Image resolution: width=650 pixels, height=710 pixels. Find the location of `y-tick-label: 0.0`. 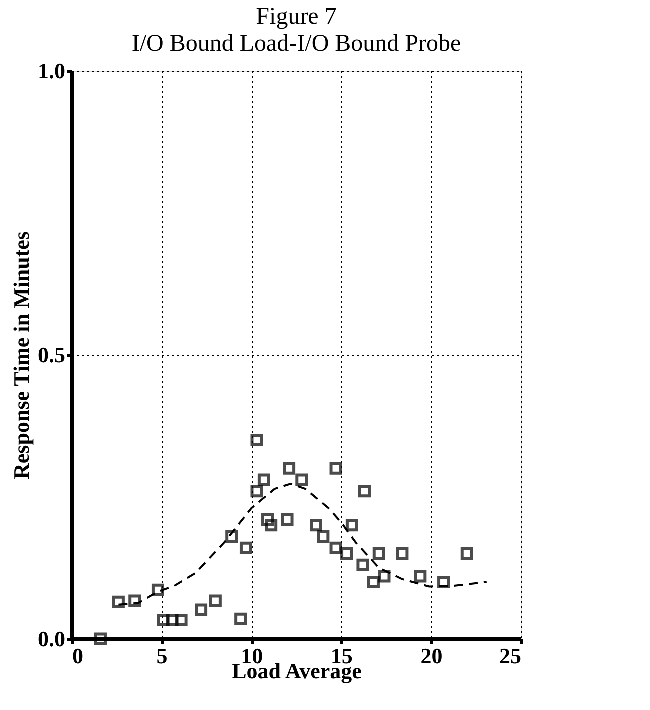

y-tick-label: 0.0 is located at coordinates (52, 639).